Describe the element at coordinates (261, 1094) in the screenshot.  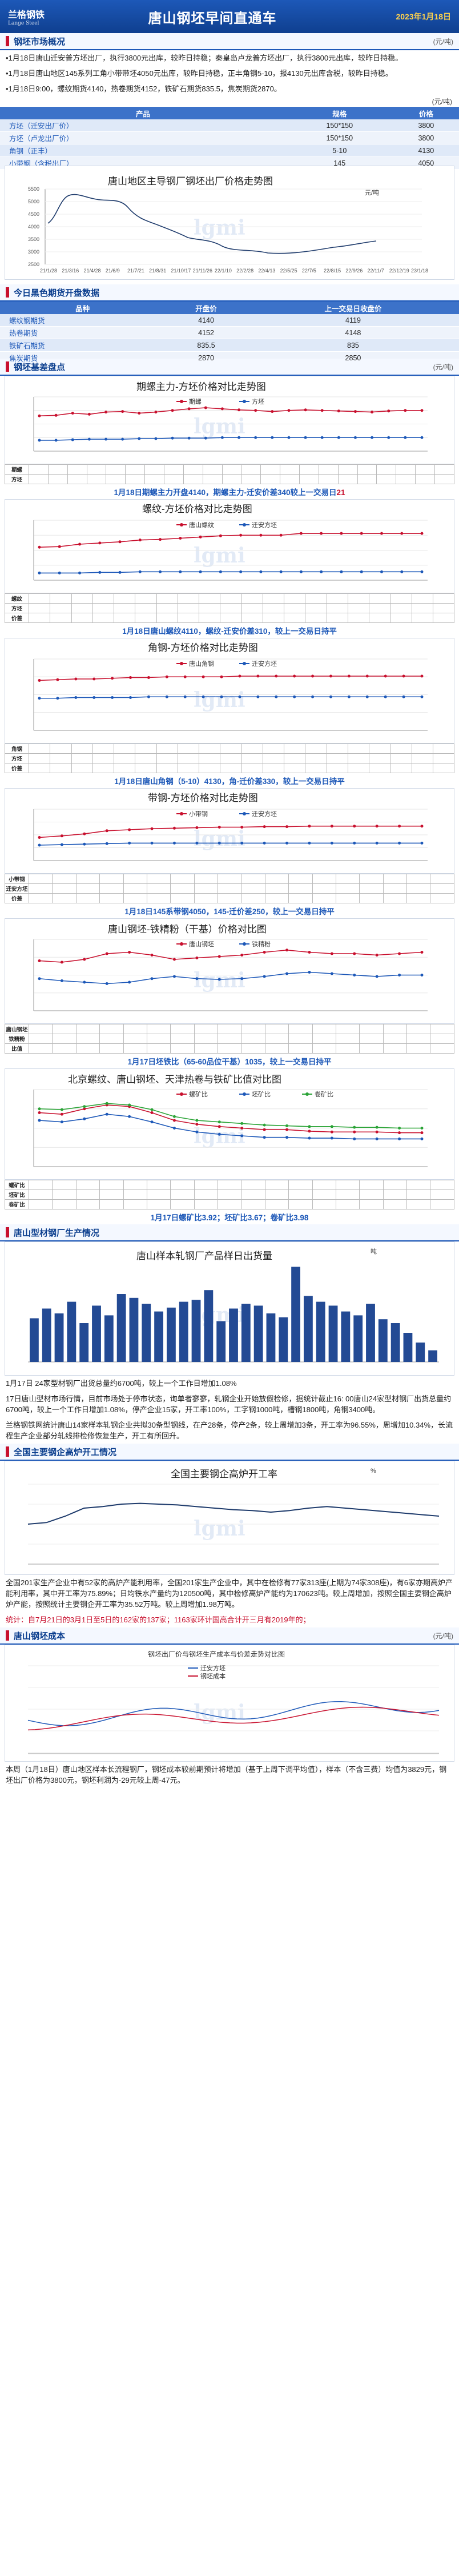
I see `legend-label: 坯矿比` at that location.